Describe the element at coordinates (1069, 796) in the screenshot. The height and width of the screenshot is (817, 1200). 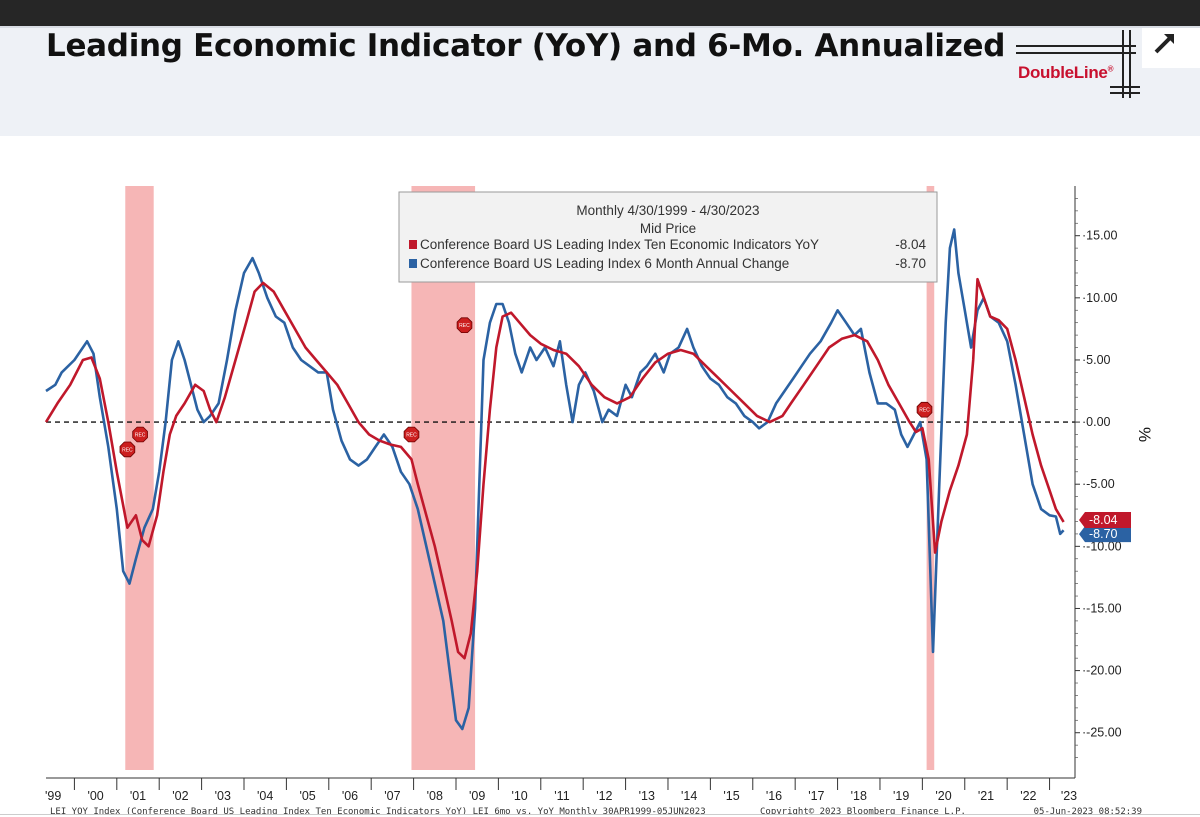
I see `x-tick-label: '23` at that location.